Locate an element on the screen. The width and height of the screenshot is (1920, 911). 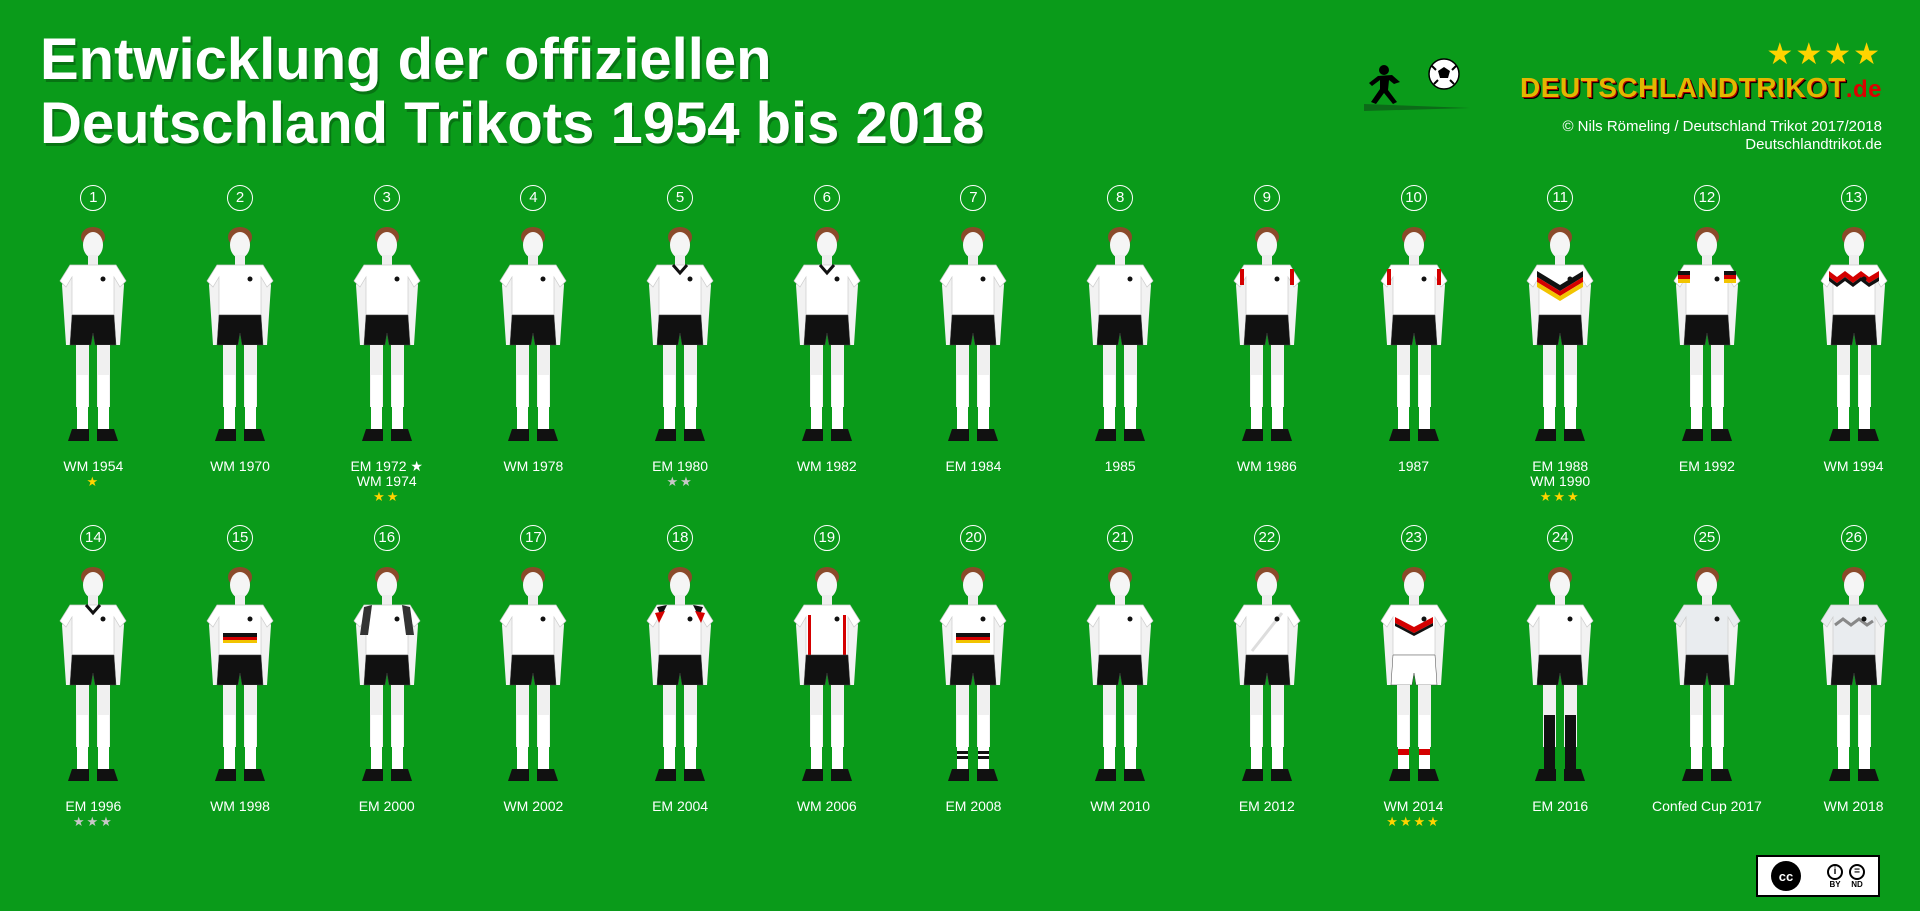
license-nd-label: ND is located at coordinates (1857, 884).